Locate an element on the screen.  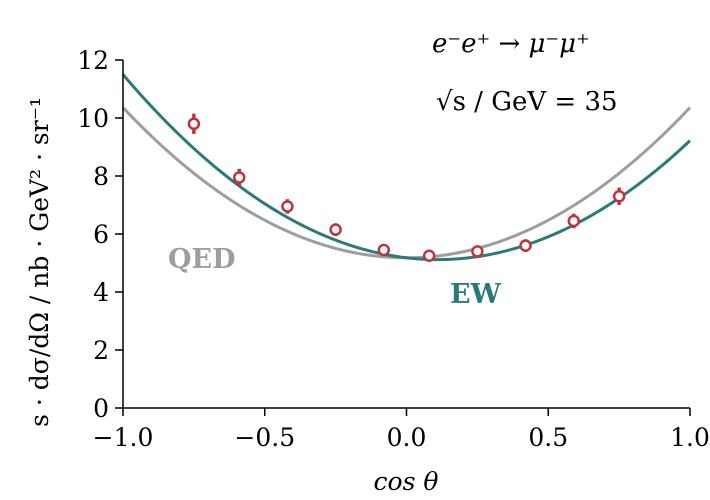
y-tick-label: 12 is located at coordinates (93, 60).